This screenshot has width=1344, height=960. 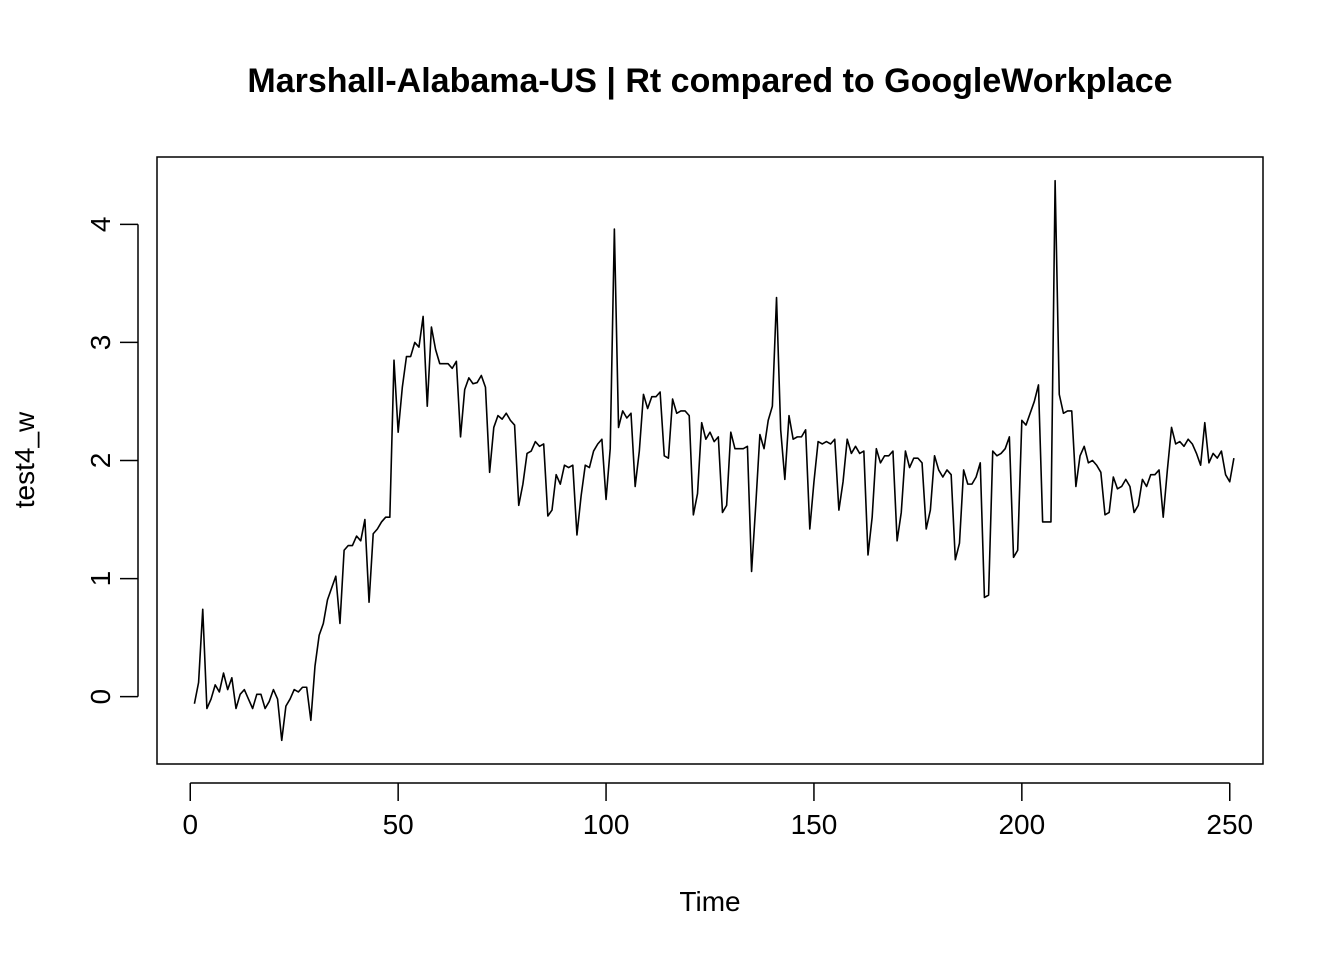 What do you see at coordinates (100, 225) in the screenshot?
I see `y-tick-label: 4` at bounding box center [100, 225].